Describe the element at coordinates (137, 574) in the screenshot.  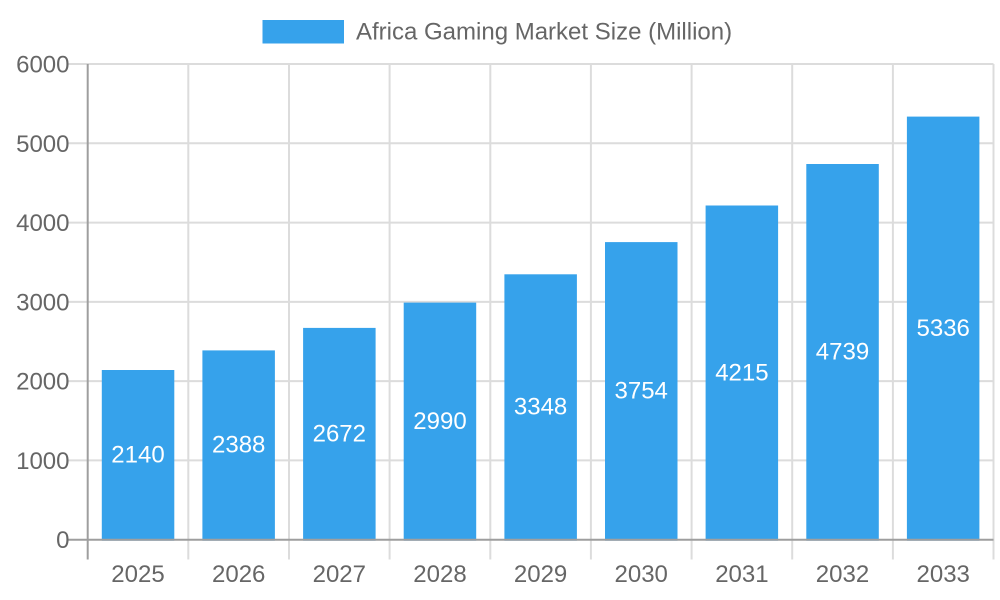
I see `svg-text: 2025` at that location.